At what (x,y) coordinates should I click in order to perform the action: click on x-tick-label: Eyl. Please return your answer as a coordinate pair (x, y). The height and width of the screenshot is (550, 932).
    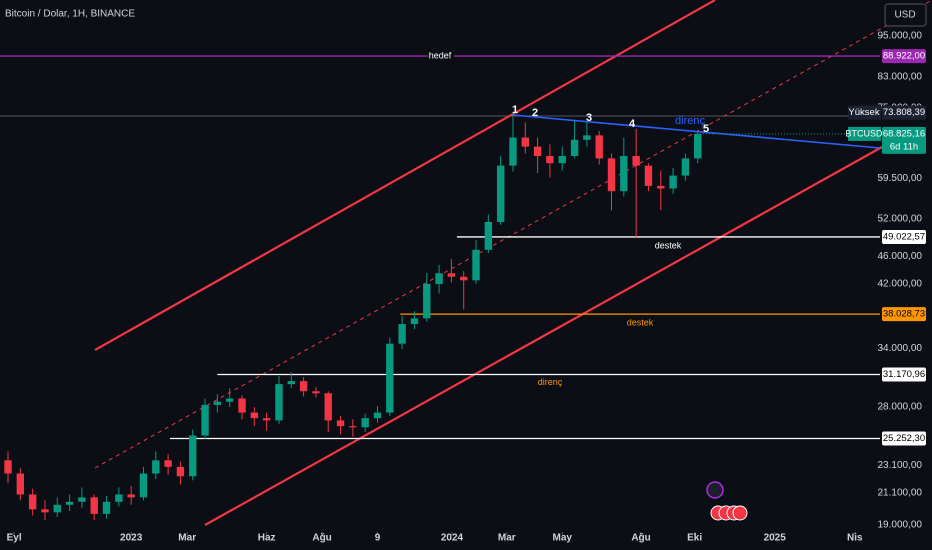
    Looking at the image, I should click on (14, 538).